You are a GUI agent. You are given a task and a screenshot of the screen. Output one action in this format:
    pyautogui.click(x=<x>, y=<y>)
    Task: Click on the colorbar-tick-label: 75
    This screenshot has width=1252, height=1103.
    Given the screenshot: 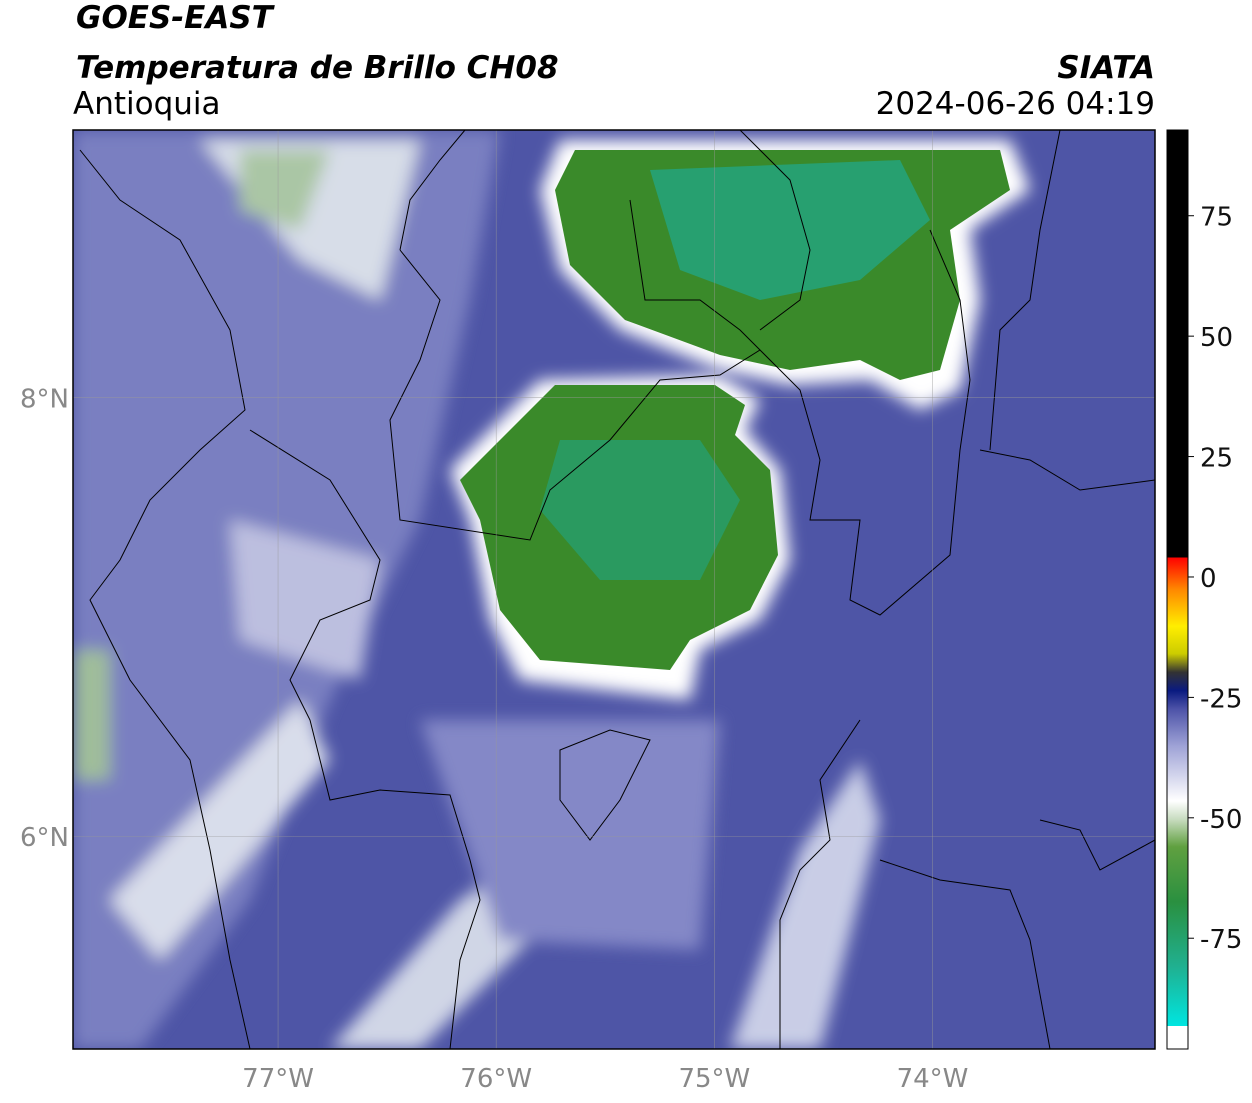 What is the action you would take?
    pyautogui.click(x=1216, y=218)
    